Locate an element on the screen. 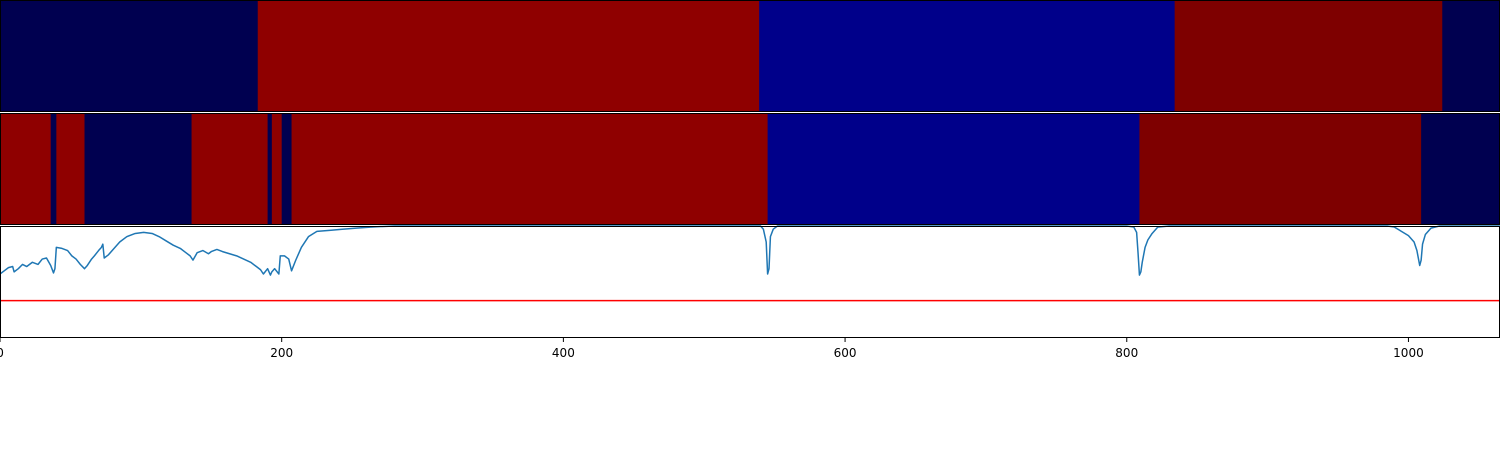 The width and height of the screenshot is (1500, 450). x-tick-label-1000: 1000 is located at coordinates (1408, 353).